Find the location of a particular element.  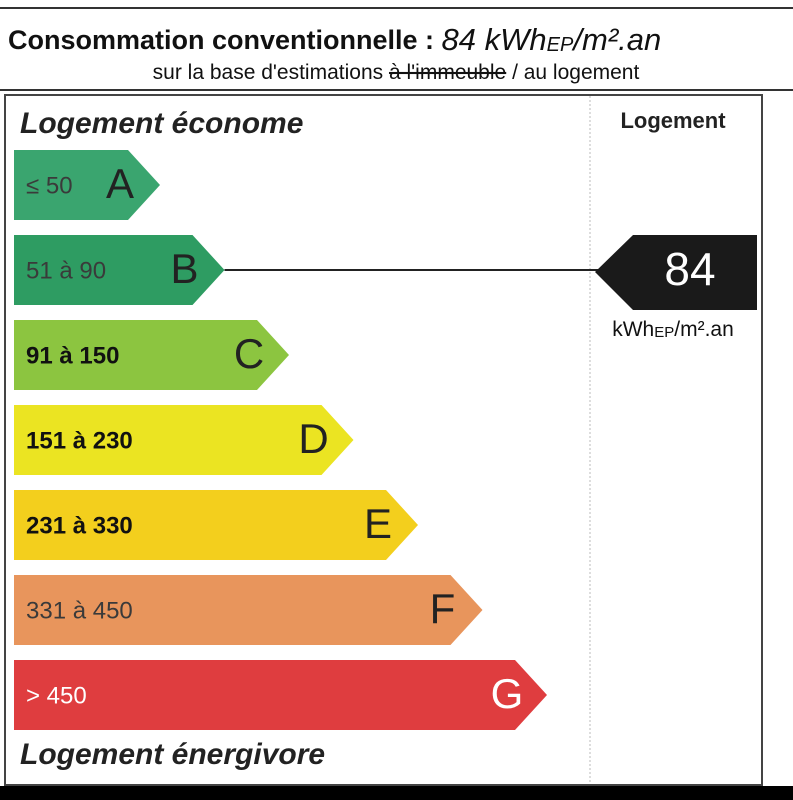

subtitle-end: / au logement is located at coordinates (575, 72).